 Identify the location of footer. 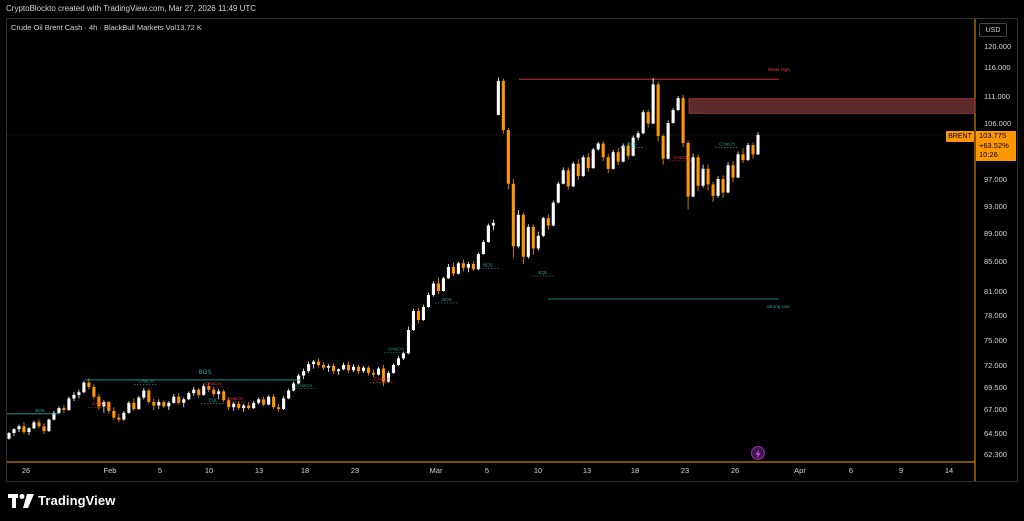
(512, 501).